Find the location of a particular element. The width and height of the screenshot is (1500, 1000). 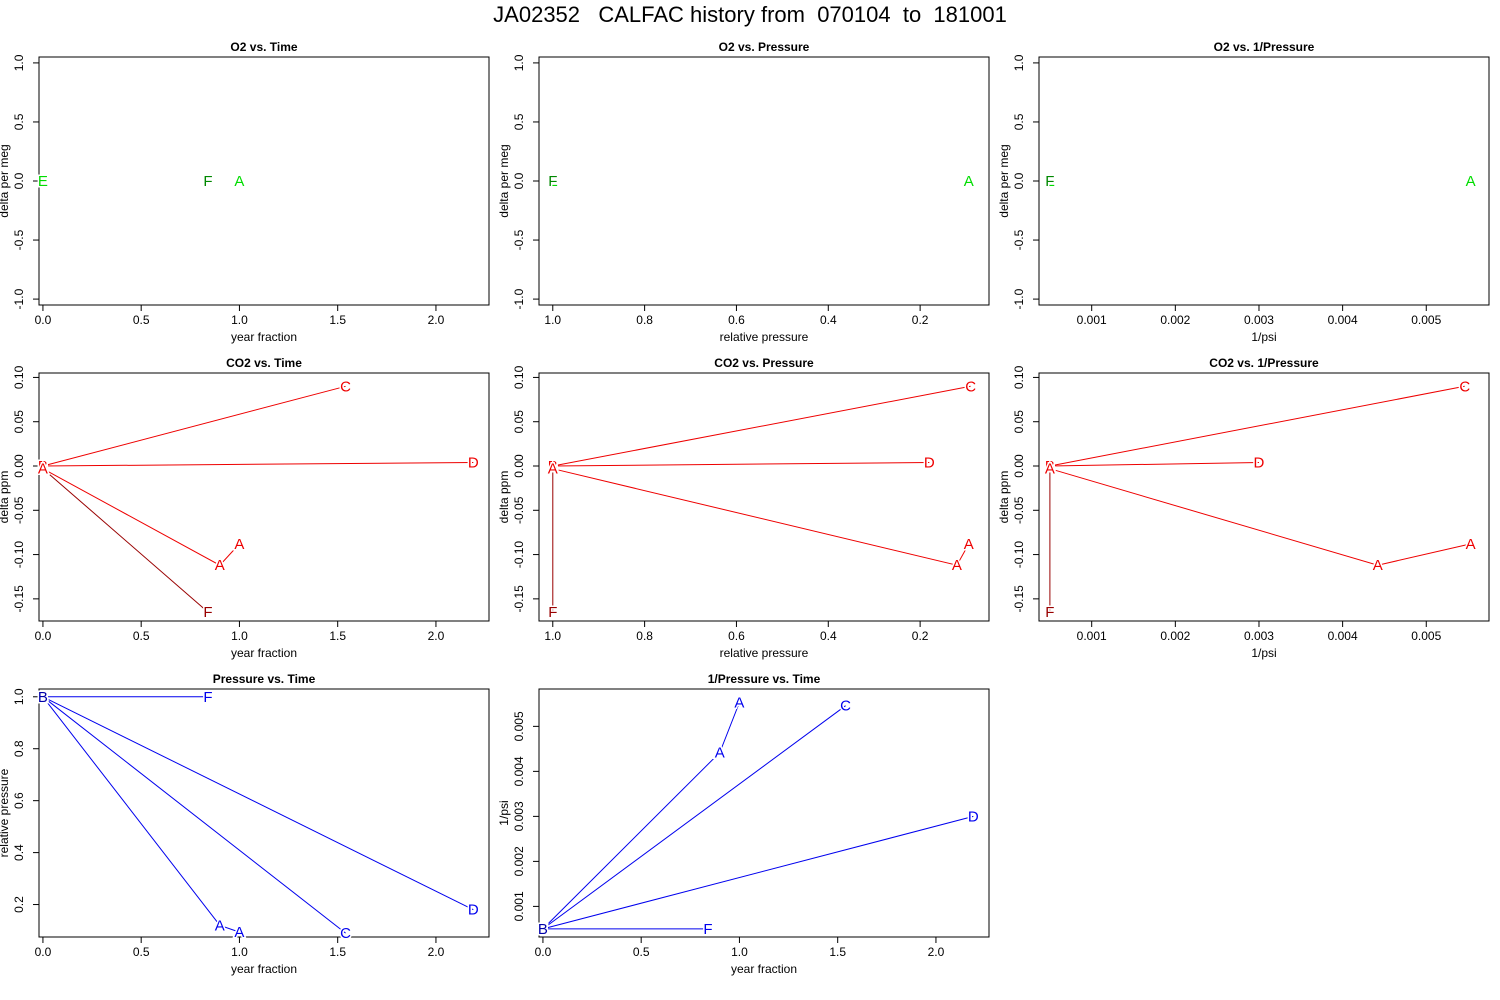

x-tick-label: 0.003 is located at coordinates (1259, 636).